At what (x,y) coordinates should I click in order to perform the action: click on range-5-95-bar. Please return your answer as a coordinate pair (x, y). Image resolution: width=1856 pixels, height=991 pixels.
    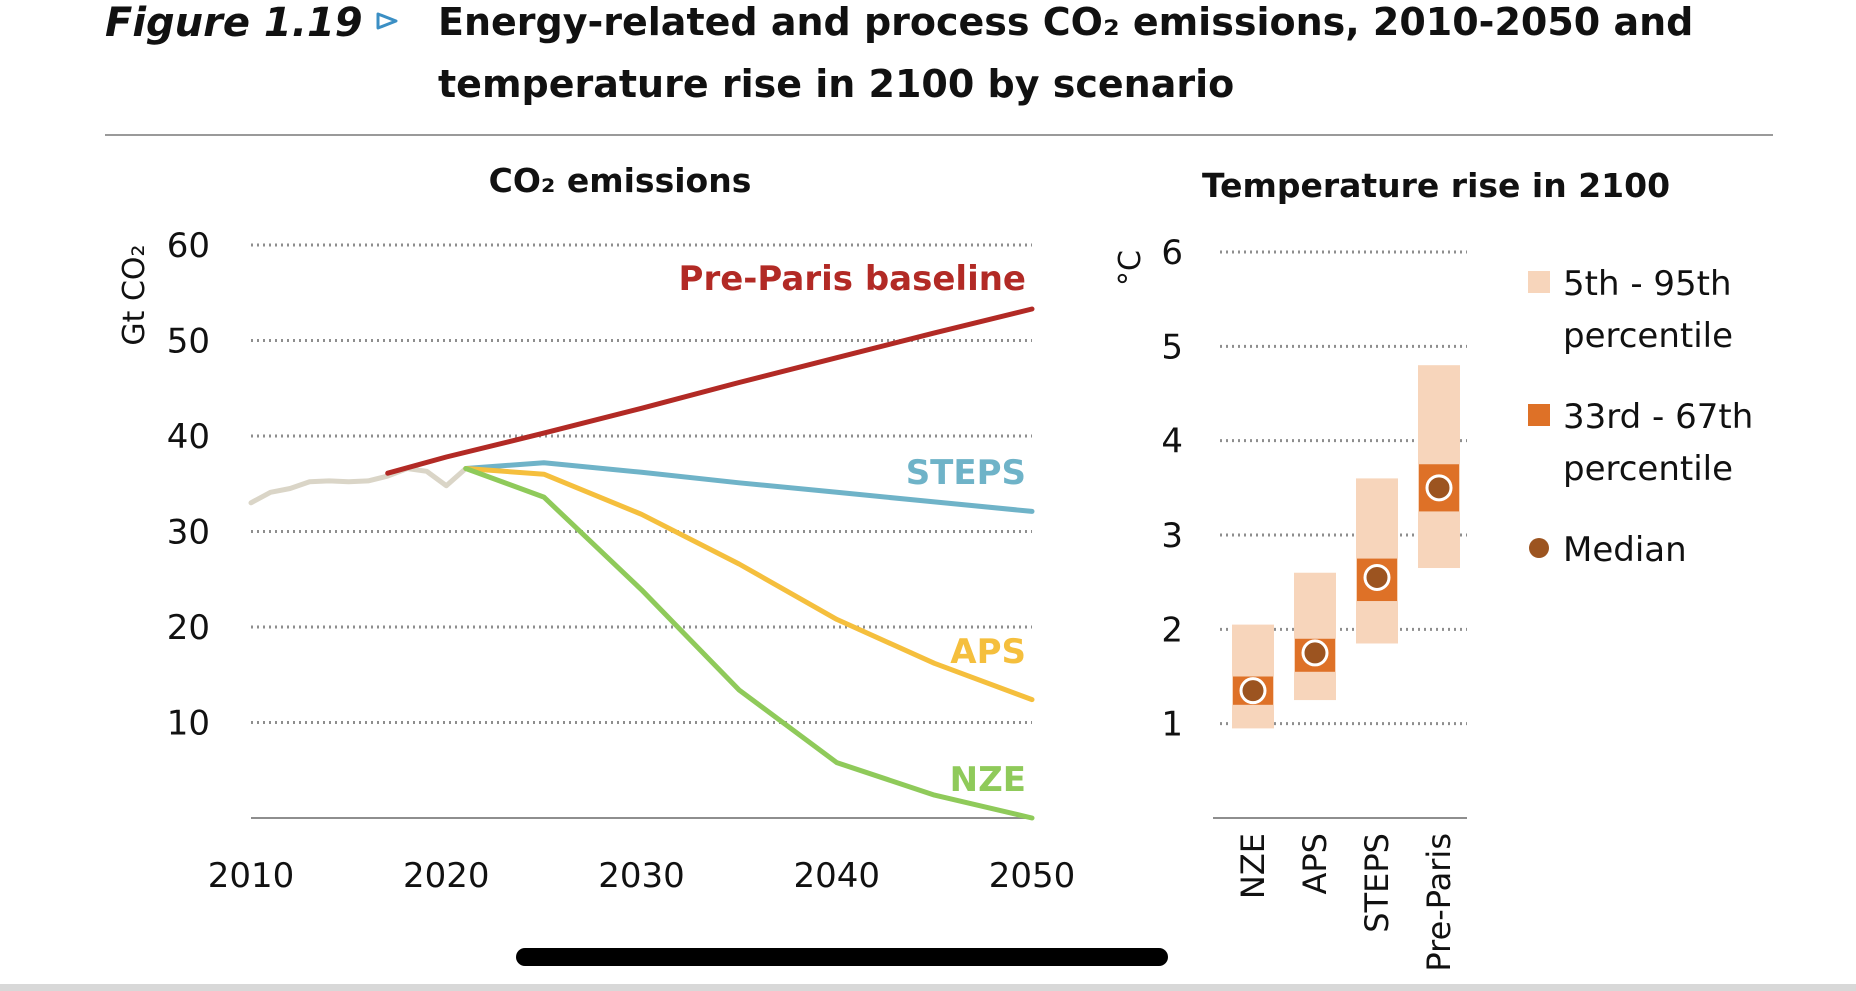
    Looking at the image, I should click on (1315, 636).